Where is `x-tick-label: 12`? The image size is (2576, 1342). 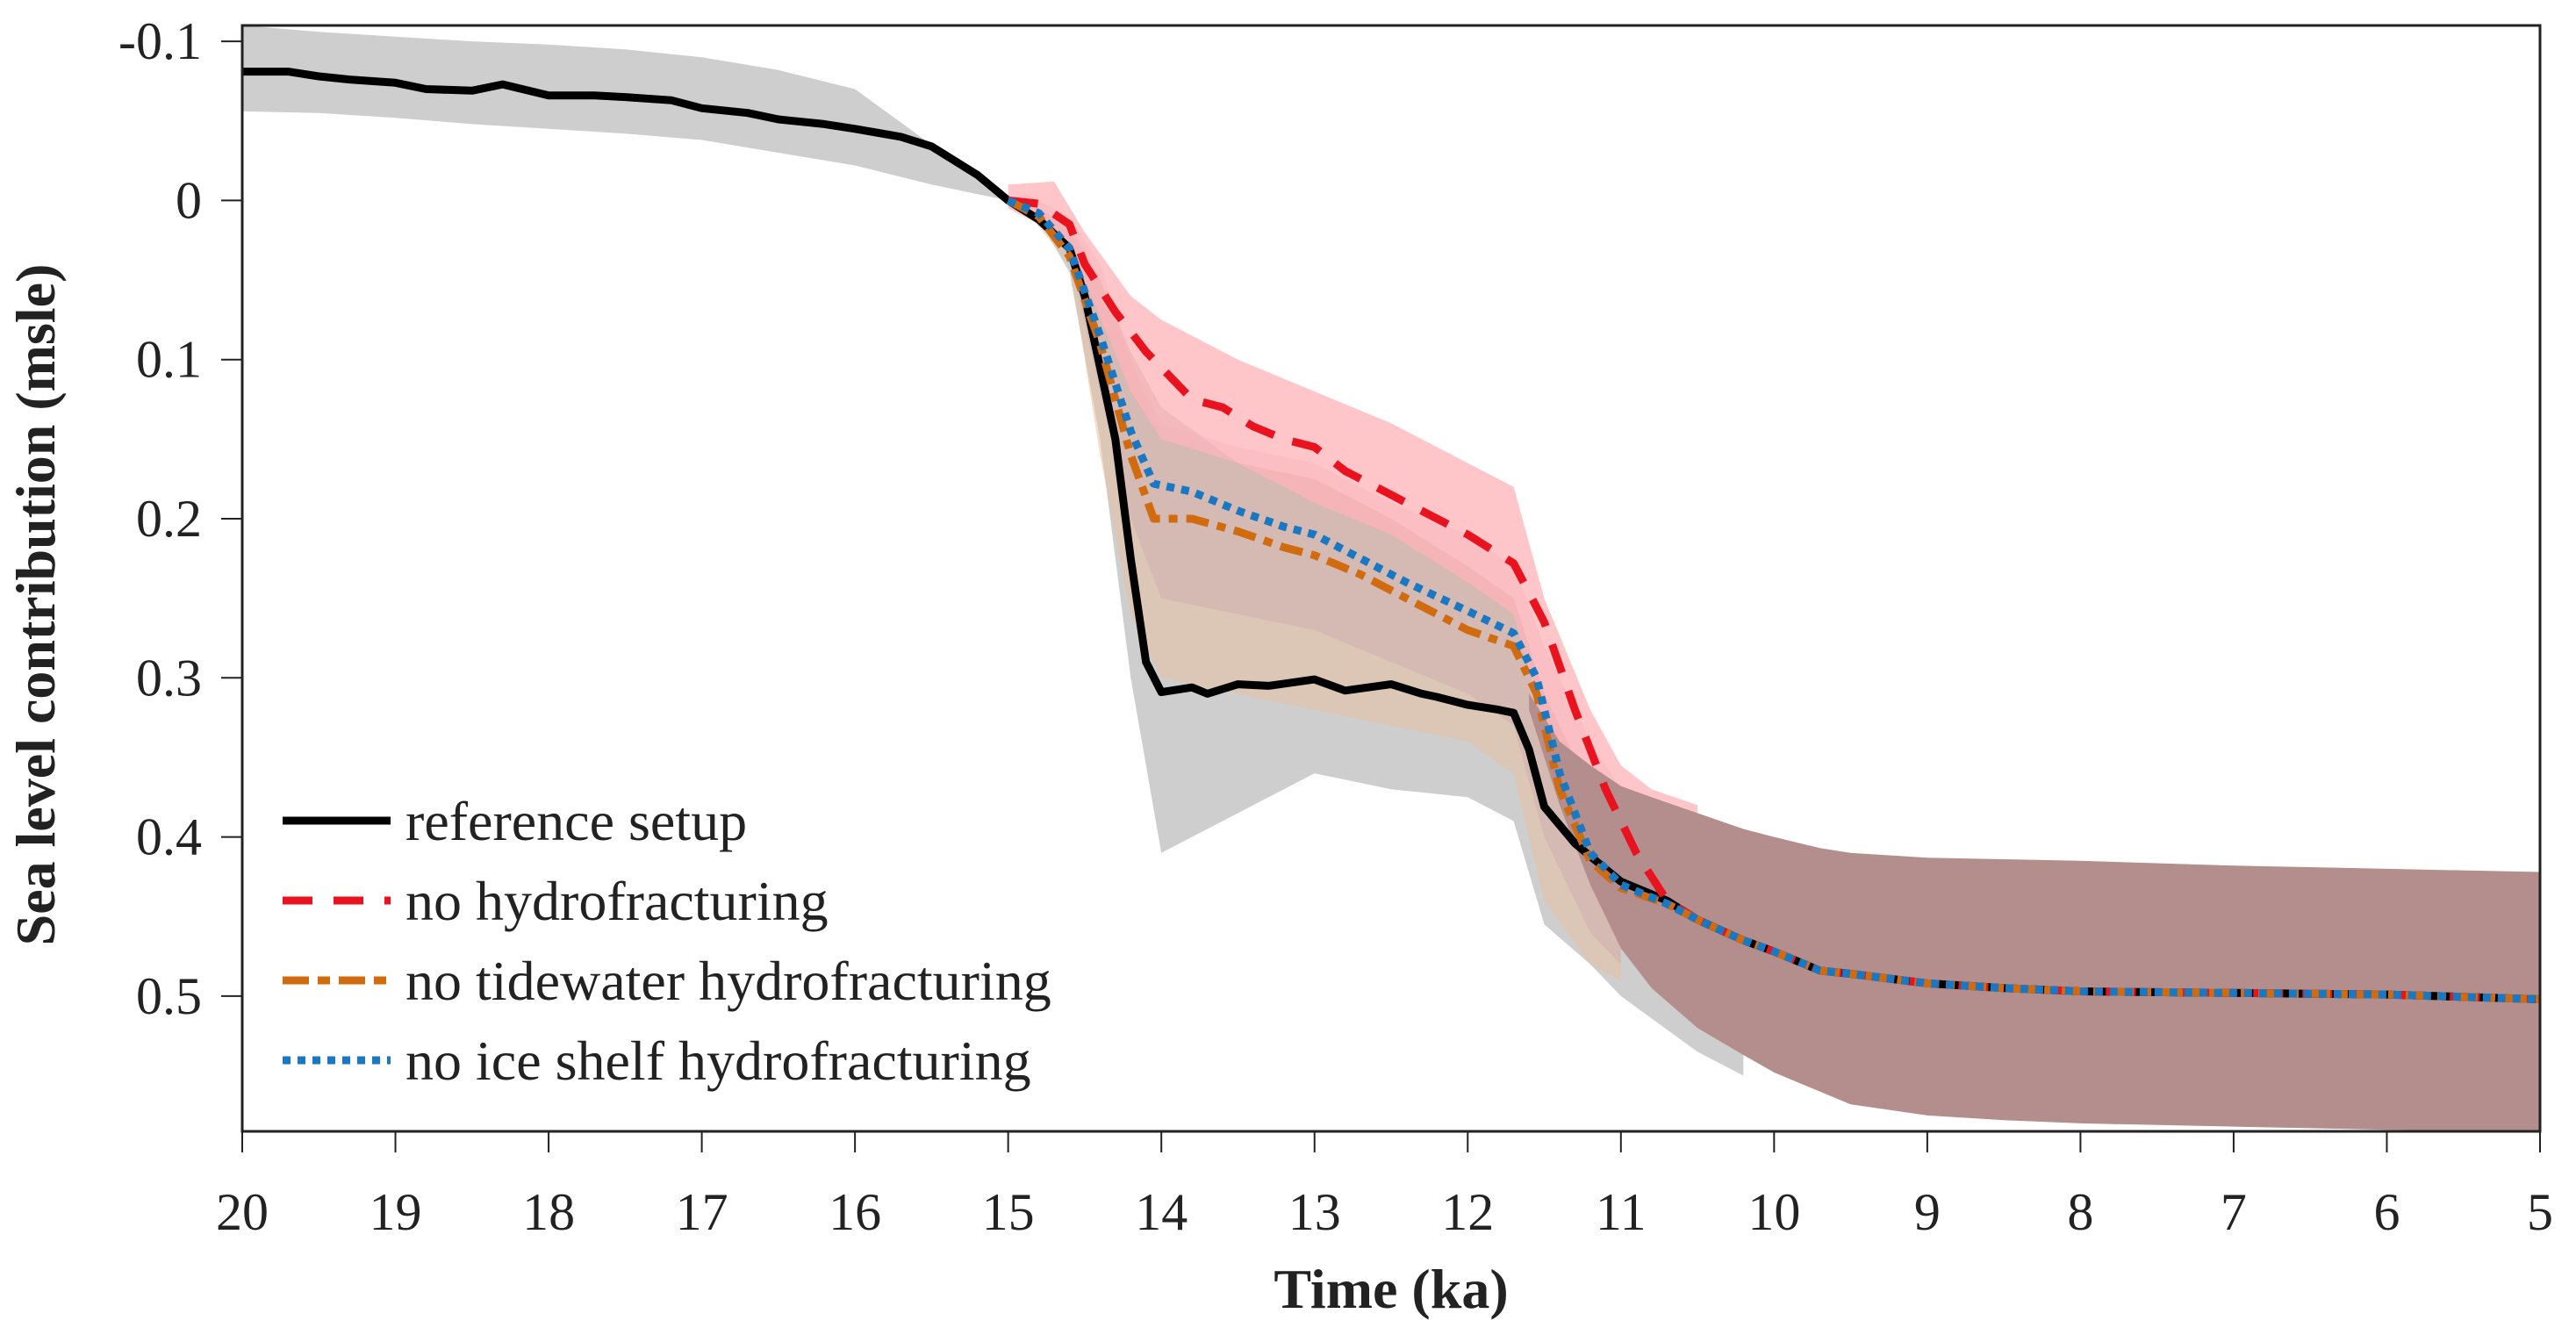
x-tick-label: 12 is located at coordinates (1468, 1212).